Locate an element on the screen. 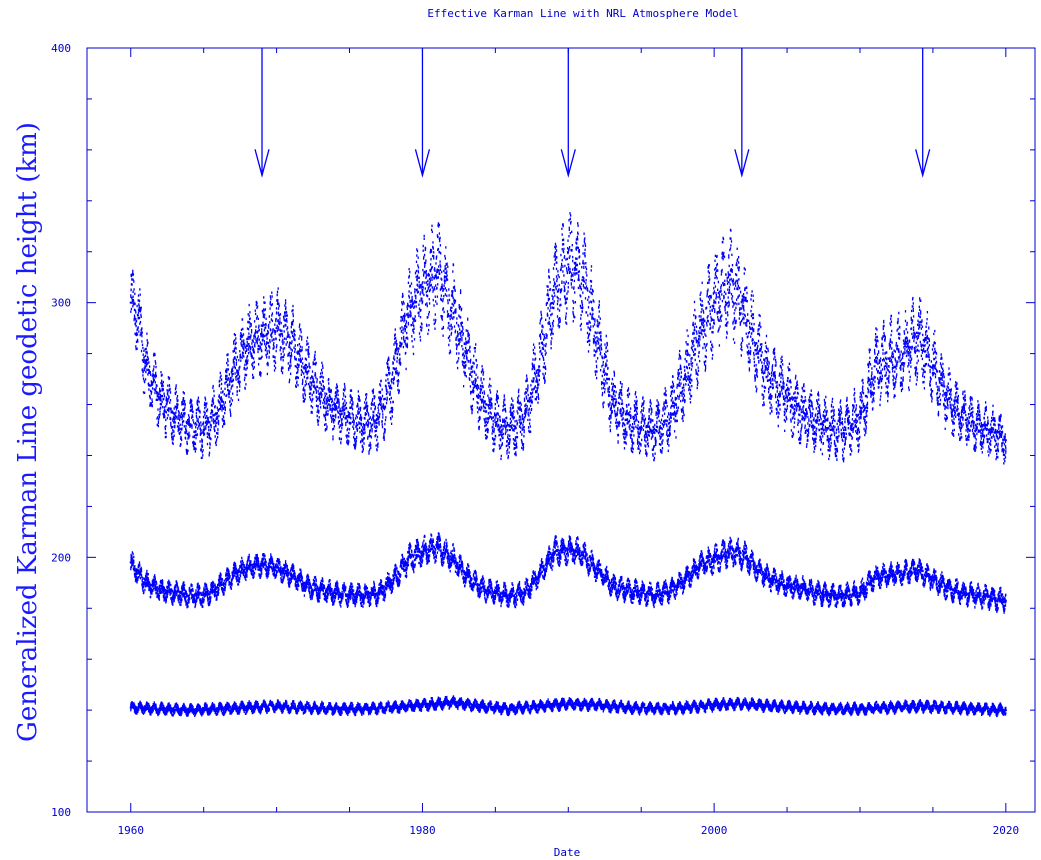 This screenshot has height=860, width=1041. y-tick-label: 200 is located at coordinates (61, 557).